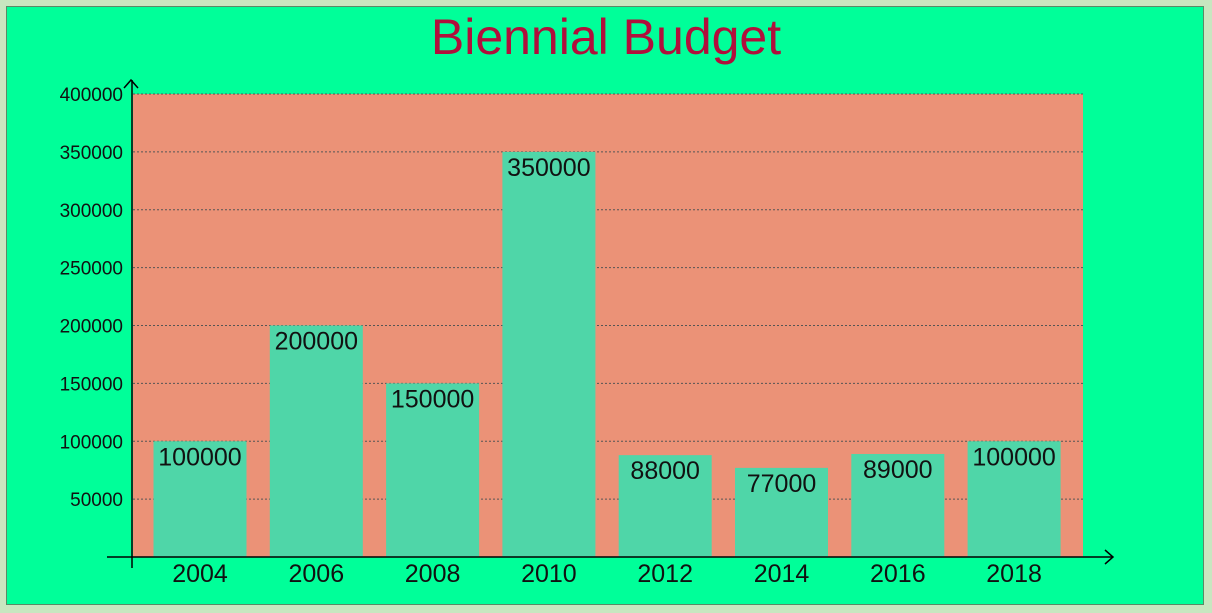  What do you see at coordinates (91, 269) in the screenshot?
I see `y-tick-label: 250000` at bounding box center [91, 269].